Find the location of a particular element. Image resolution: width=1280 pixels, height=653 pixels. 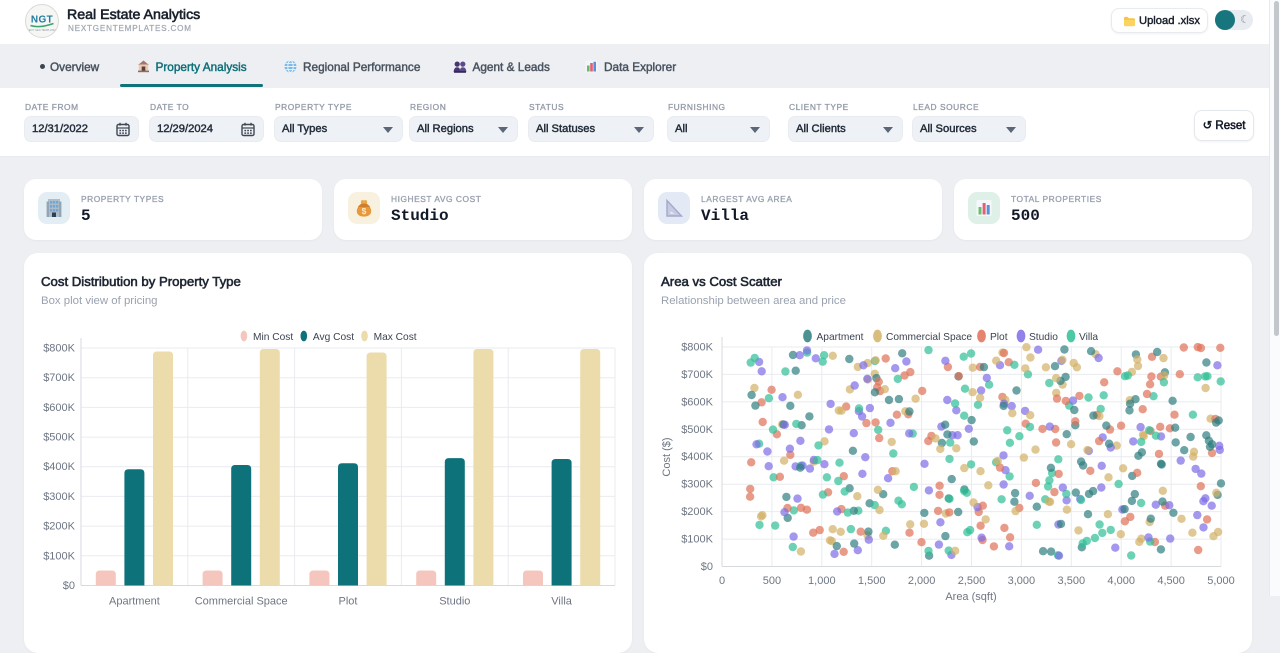

svg-text: 3,000 is located at coordinates (1022, 581).